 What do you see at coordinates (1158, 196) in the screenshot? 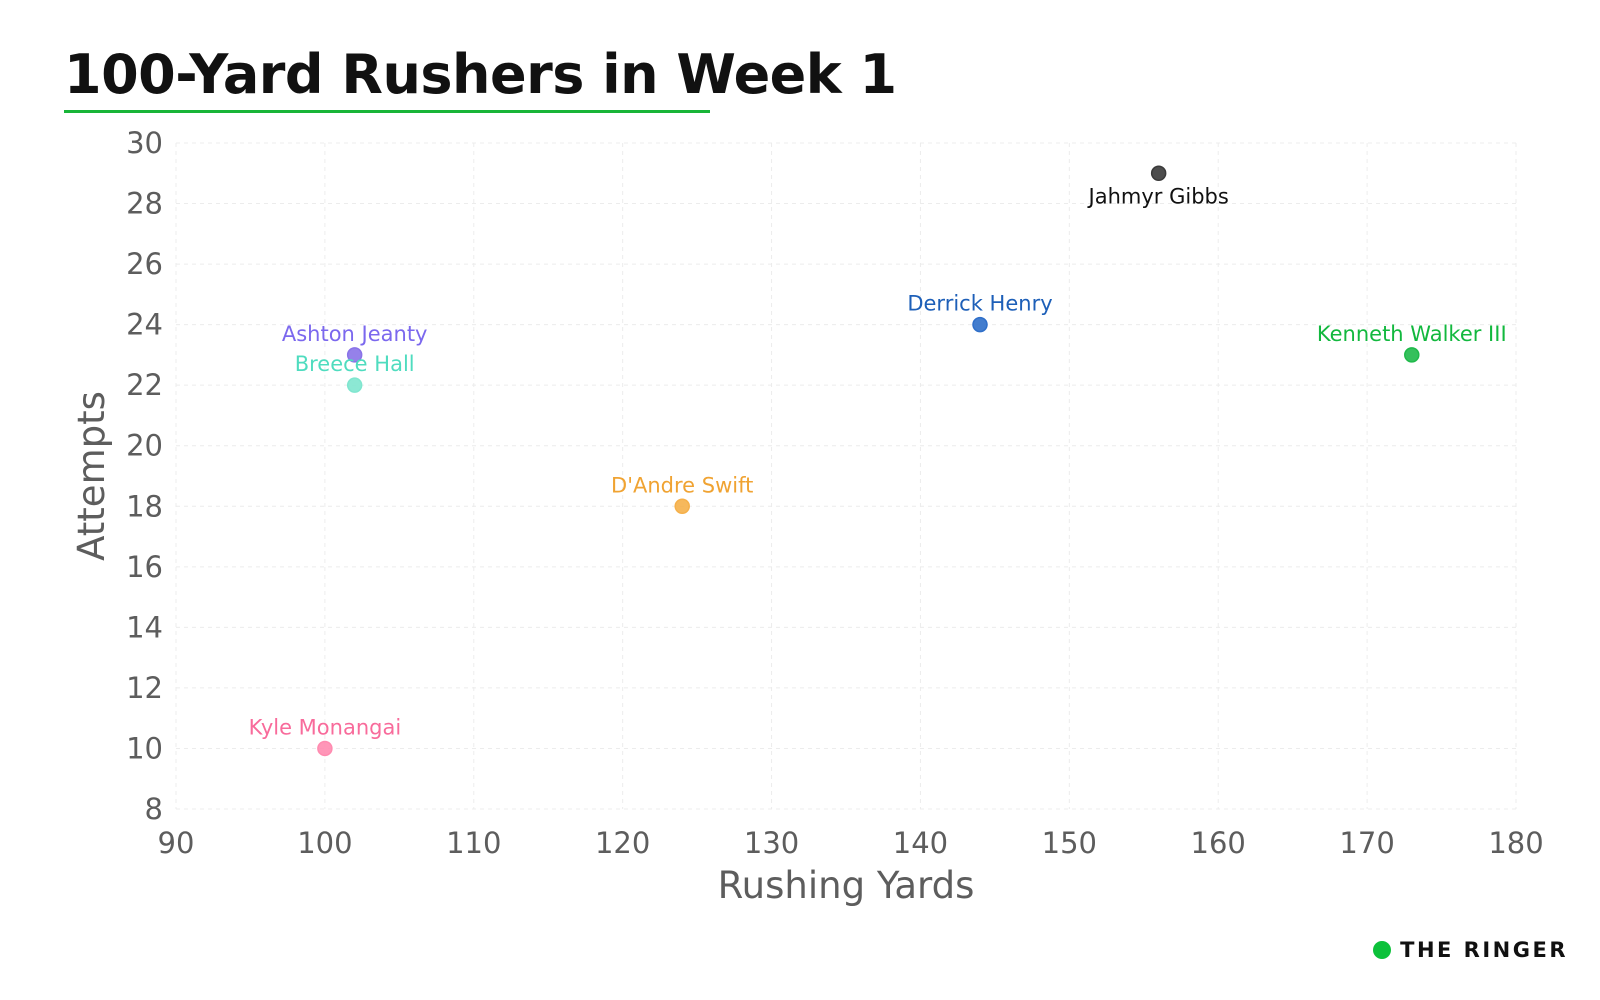
I see `point-label: Jahmyr Gibbs` at bounding box center [1158, 196].